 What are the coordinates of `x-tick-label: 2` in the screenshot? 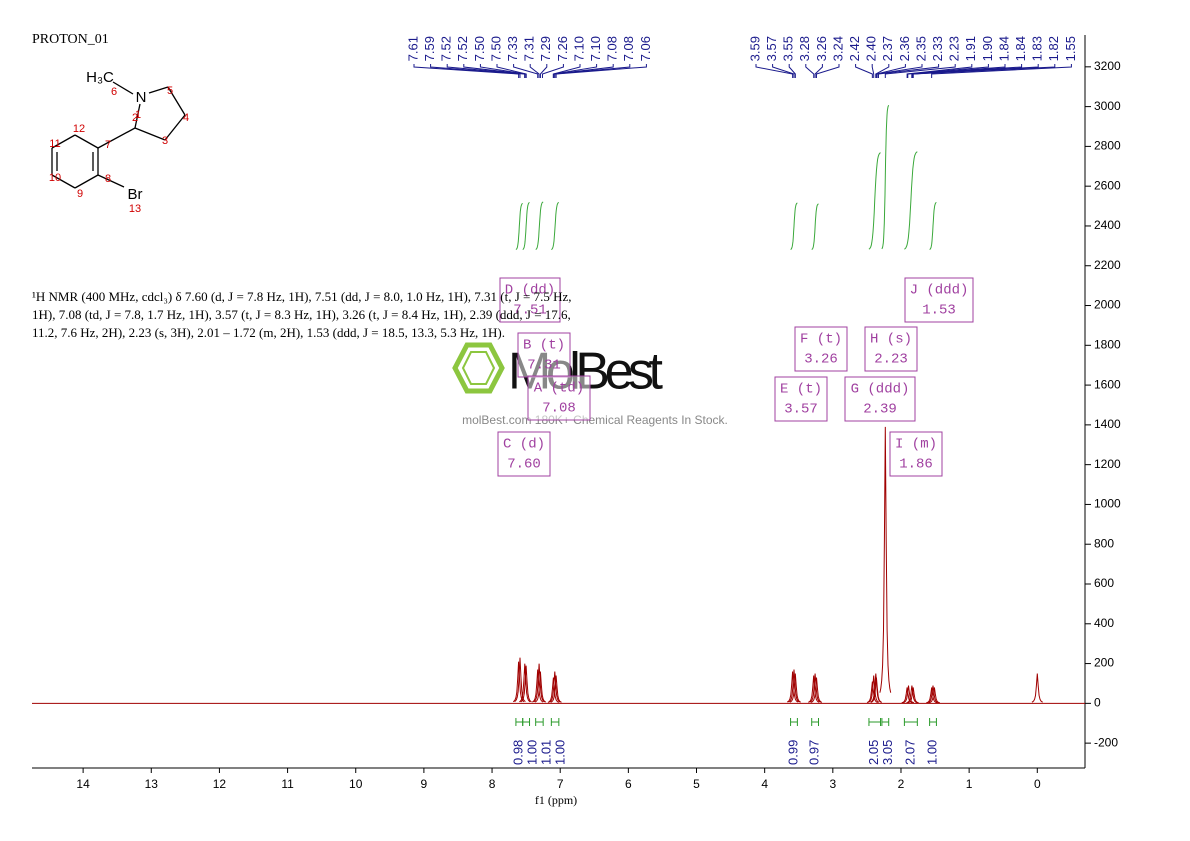 It's located at (901, 784).